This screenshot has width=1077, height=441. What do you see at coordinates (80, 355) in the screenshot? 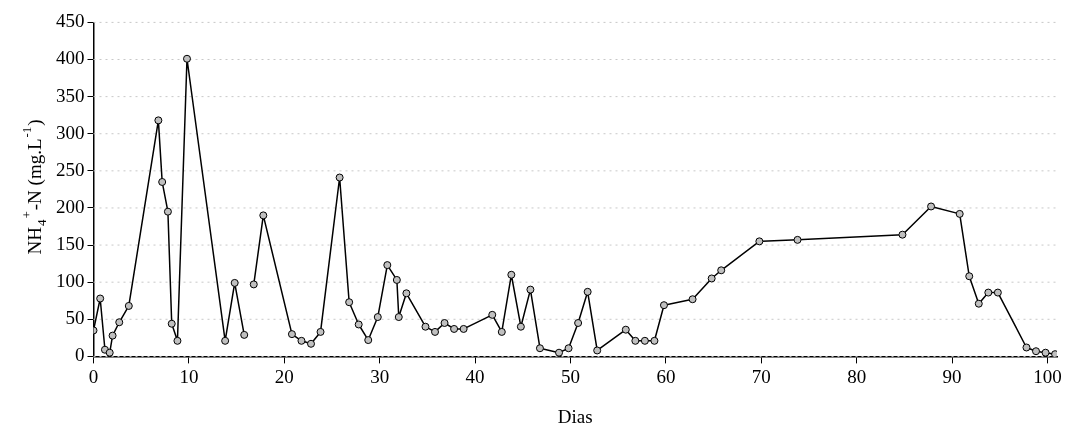
I see `y-tick-label: 0` at bounding box center [80, 355].